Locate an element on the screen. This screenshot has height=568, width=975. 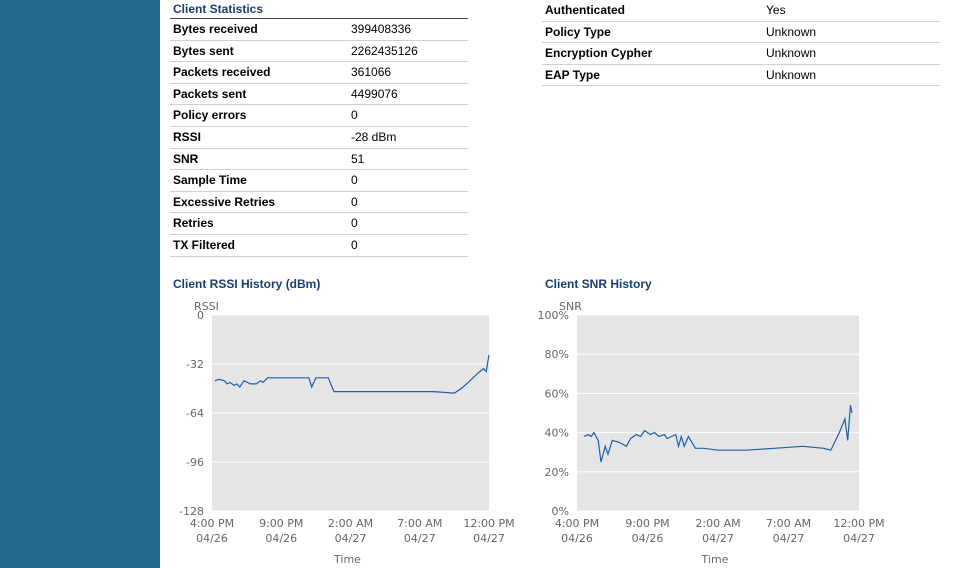
row-value: 2262435126 is located at coordinates (384, 50).